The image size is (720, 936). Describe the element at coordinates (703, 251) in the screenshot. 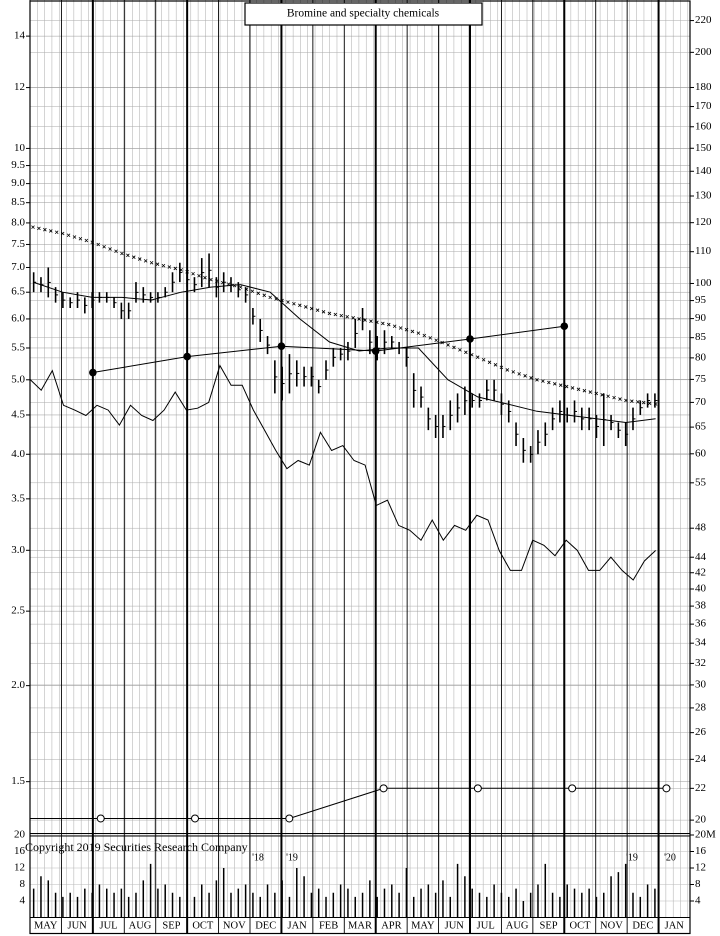

I see `y2-tick-label: 110` at that location.